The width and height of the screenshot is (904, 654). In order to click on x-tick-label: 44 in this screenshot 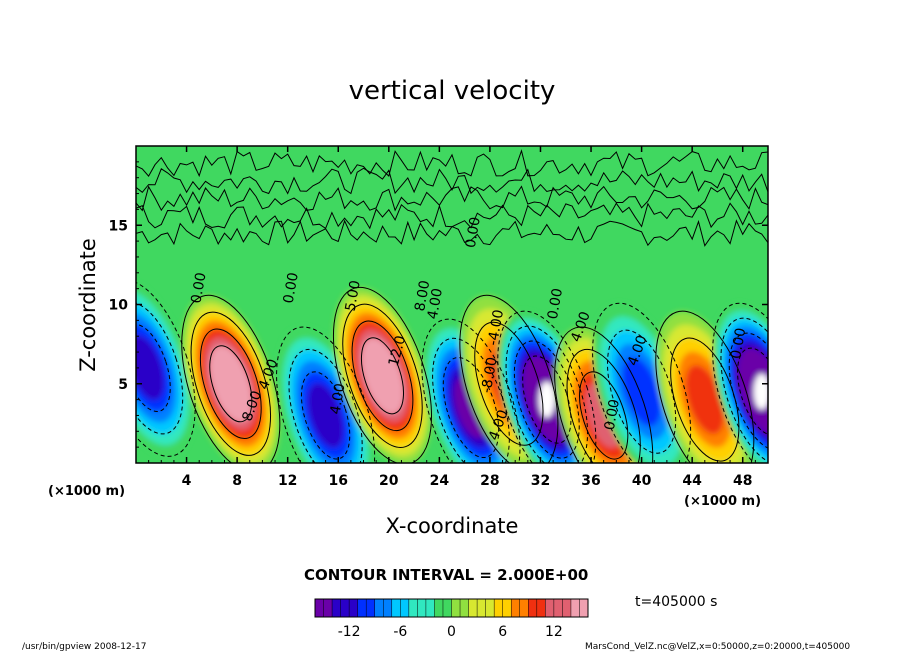, I will do `click(692, 481)`.